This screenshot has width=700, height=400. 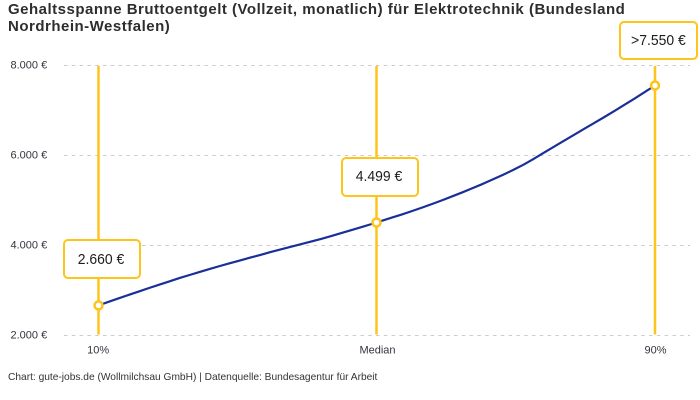 I want to click on svg-text: 2.000 €, so click(x=29, y=336).